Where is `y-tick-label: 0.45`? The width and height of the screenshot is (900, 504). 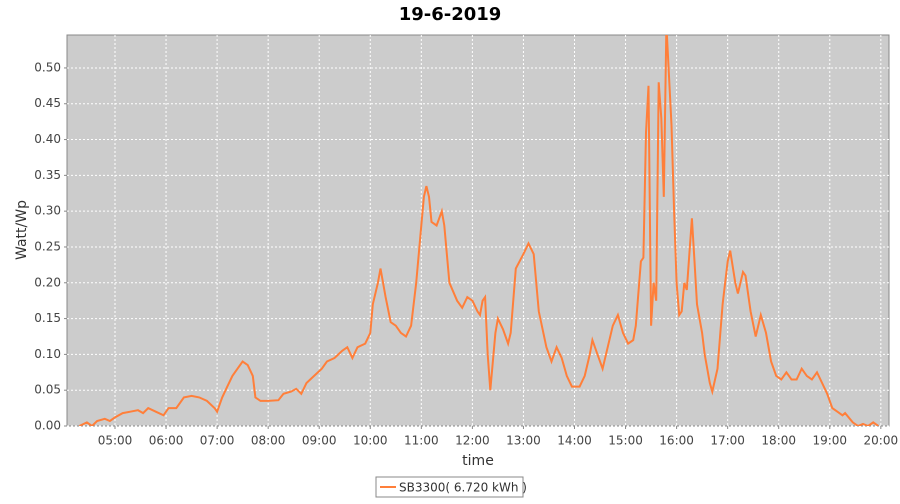
y-tick-label: 0.45 is located at coordinates (47, 103).